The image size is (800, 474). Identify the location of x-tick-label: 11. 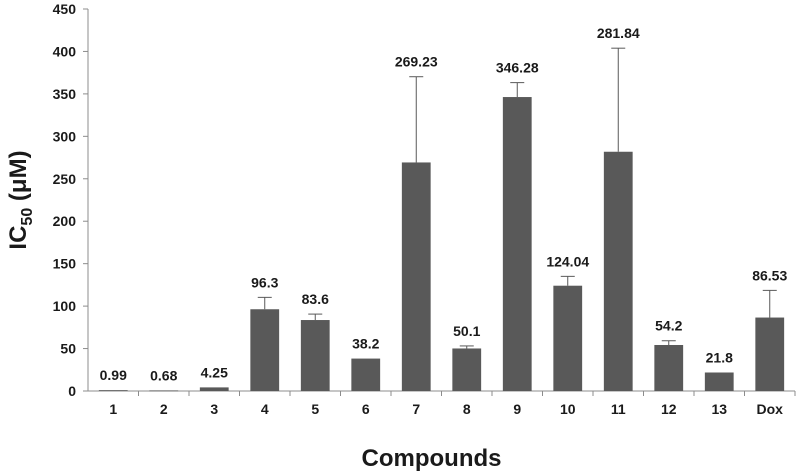
(618, 409).